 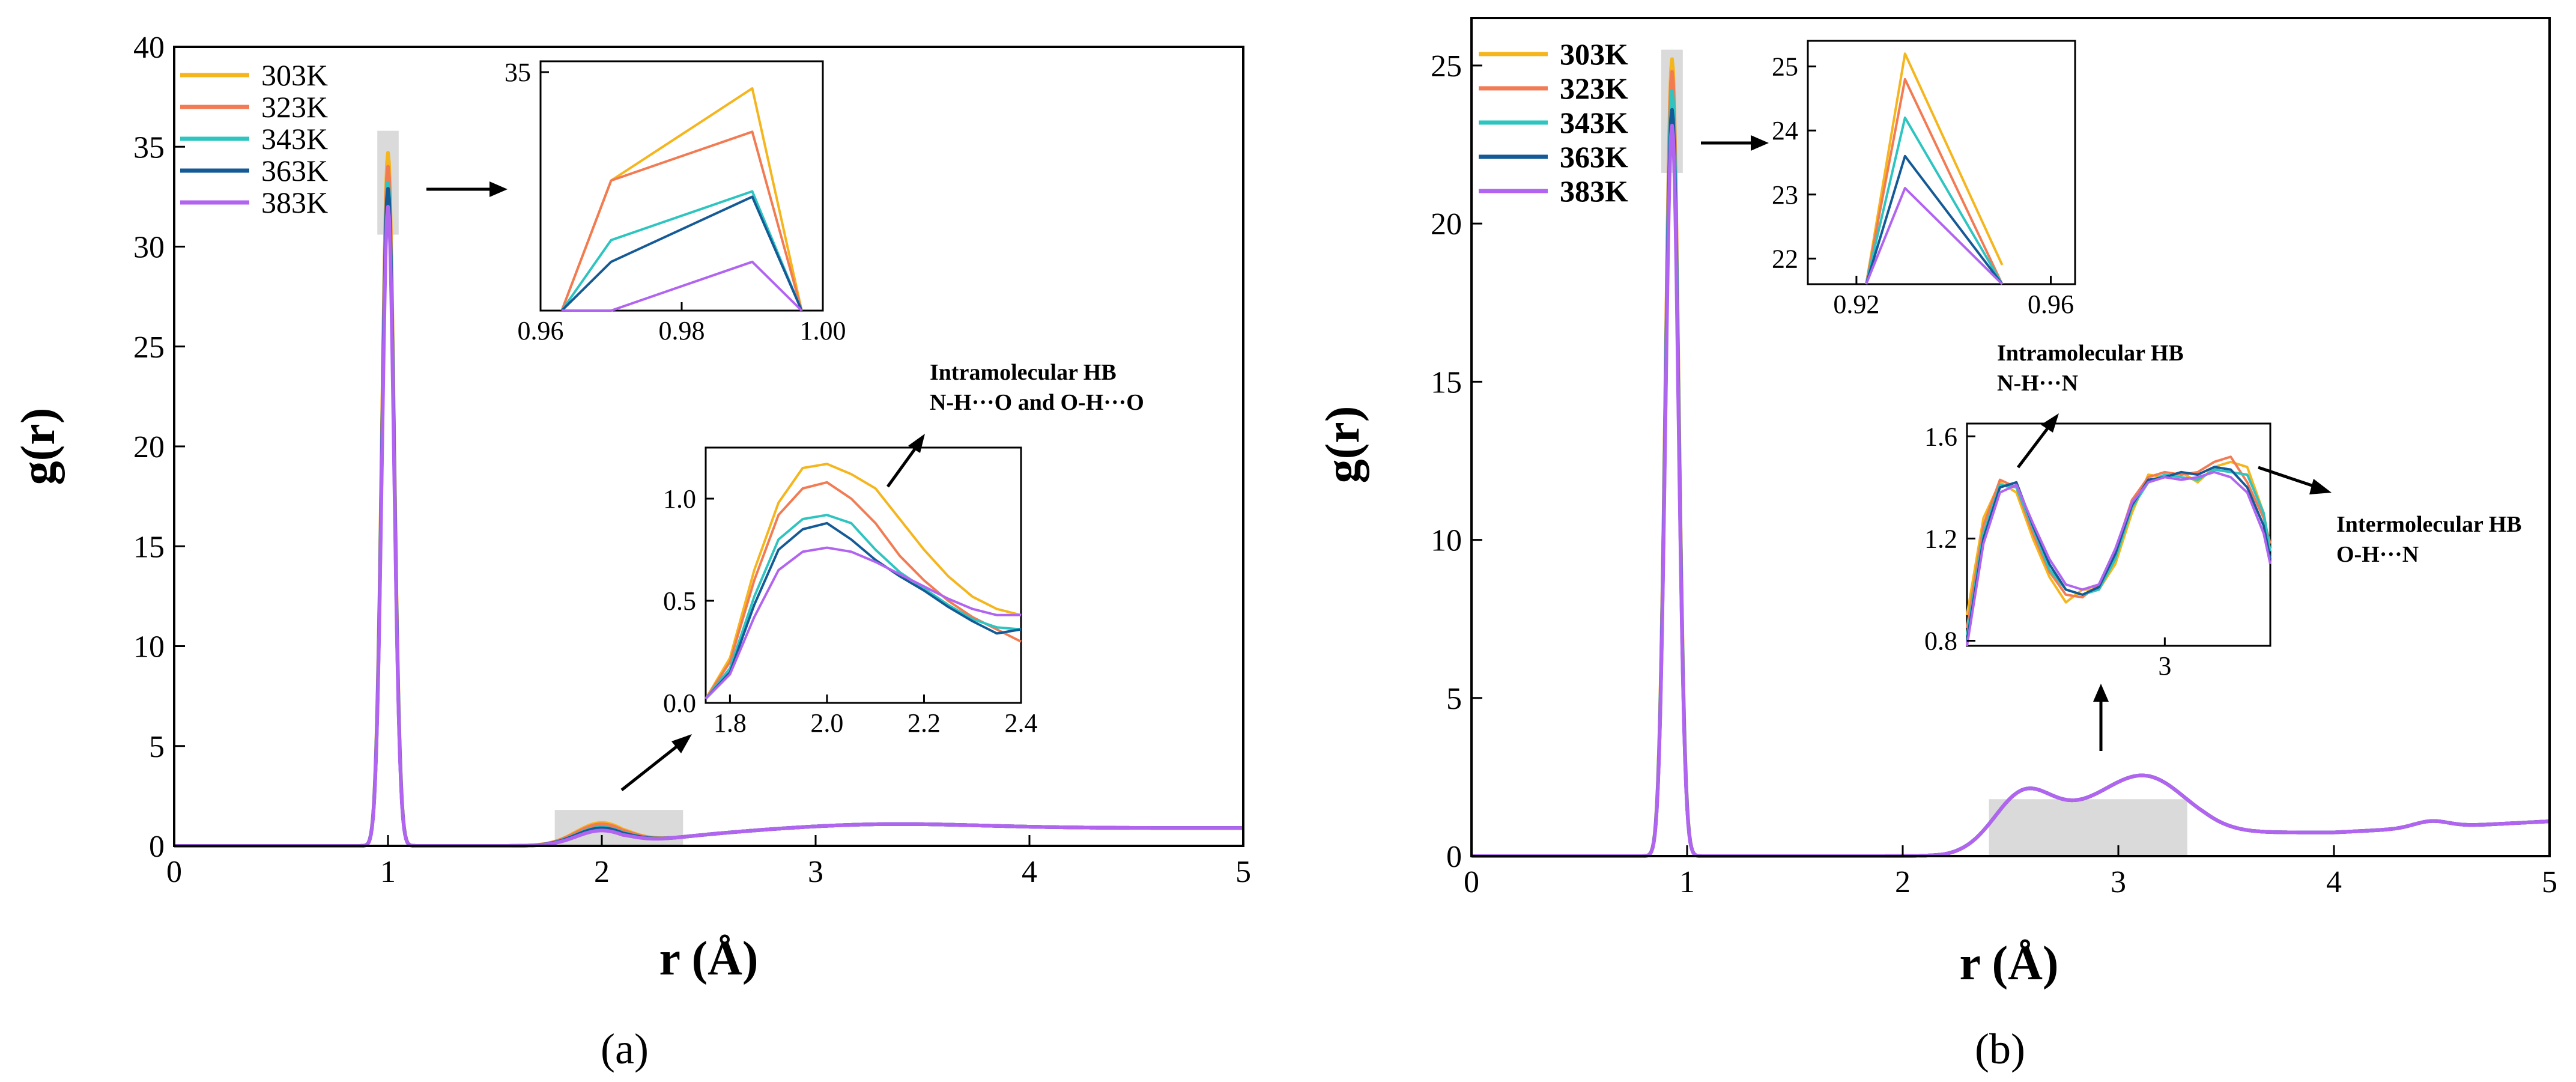 What do you see at coordinates (1856, 304) in the screenshot?
I see `4-x-tick-label: 0.92` at bounding box center [1856, 304].